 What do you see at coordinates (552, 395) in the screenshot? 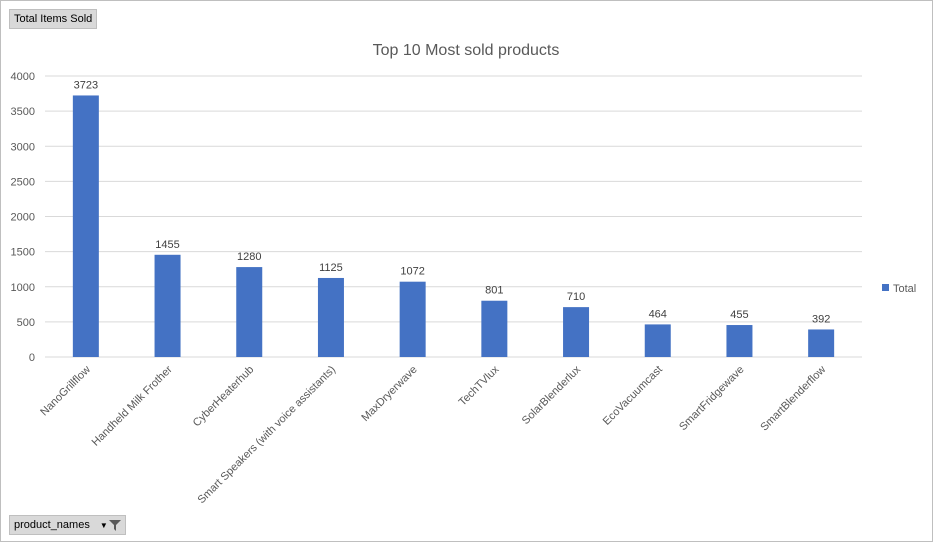
I see `x-tick-label: SolarBlenderlux` at bounding box center [552, 395].